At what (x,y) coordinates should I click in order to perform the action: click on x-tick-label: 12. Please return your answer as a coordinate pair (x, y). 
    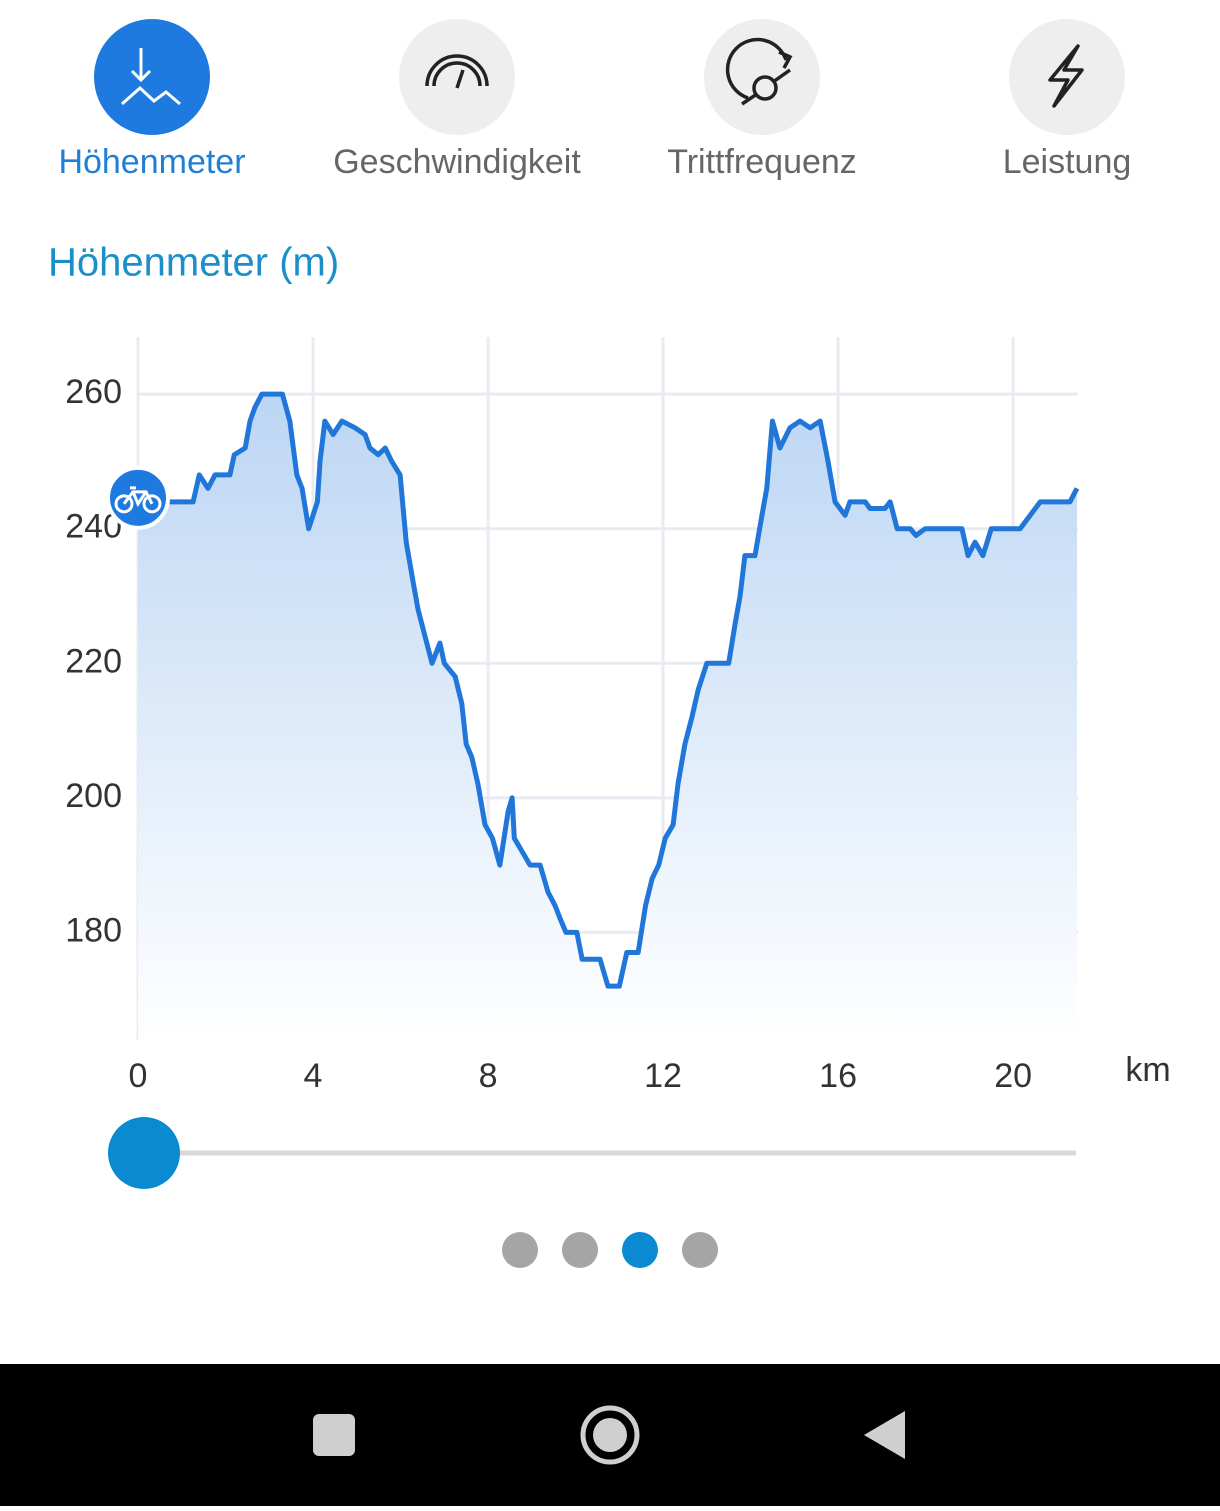
    Looking at the image, I should click on (663, 1076).